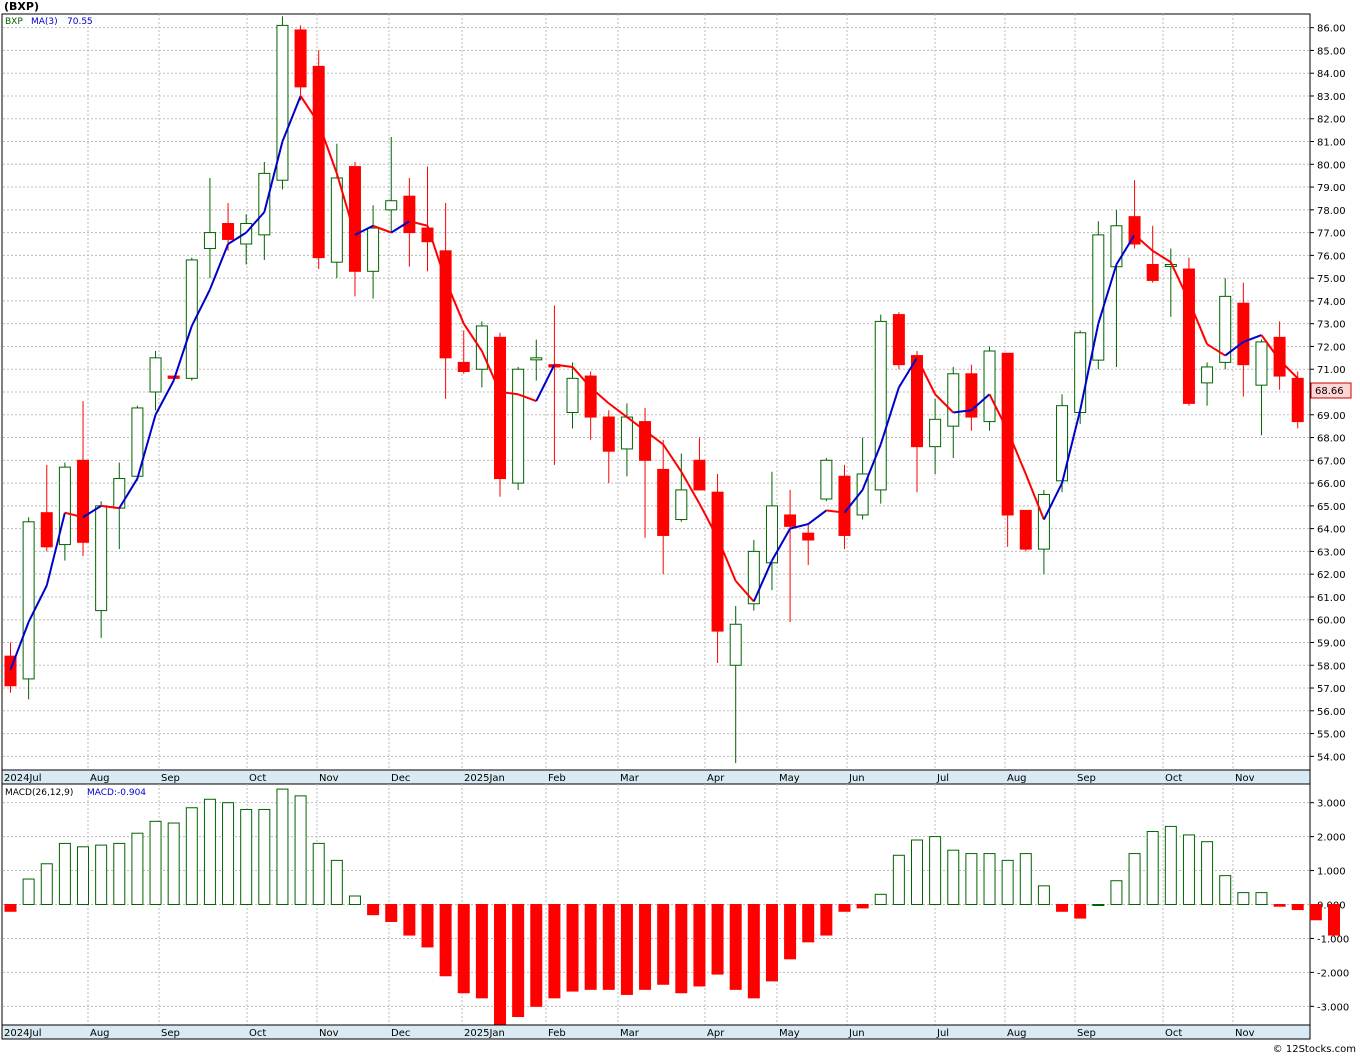 This screenshot has width=1360, height=1056. What do you see at coordinates (1331, 416) in the screenshot?
I see `price-tick-label: 69.00` at bounding box center [1331, 416].